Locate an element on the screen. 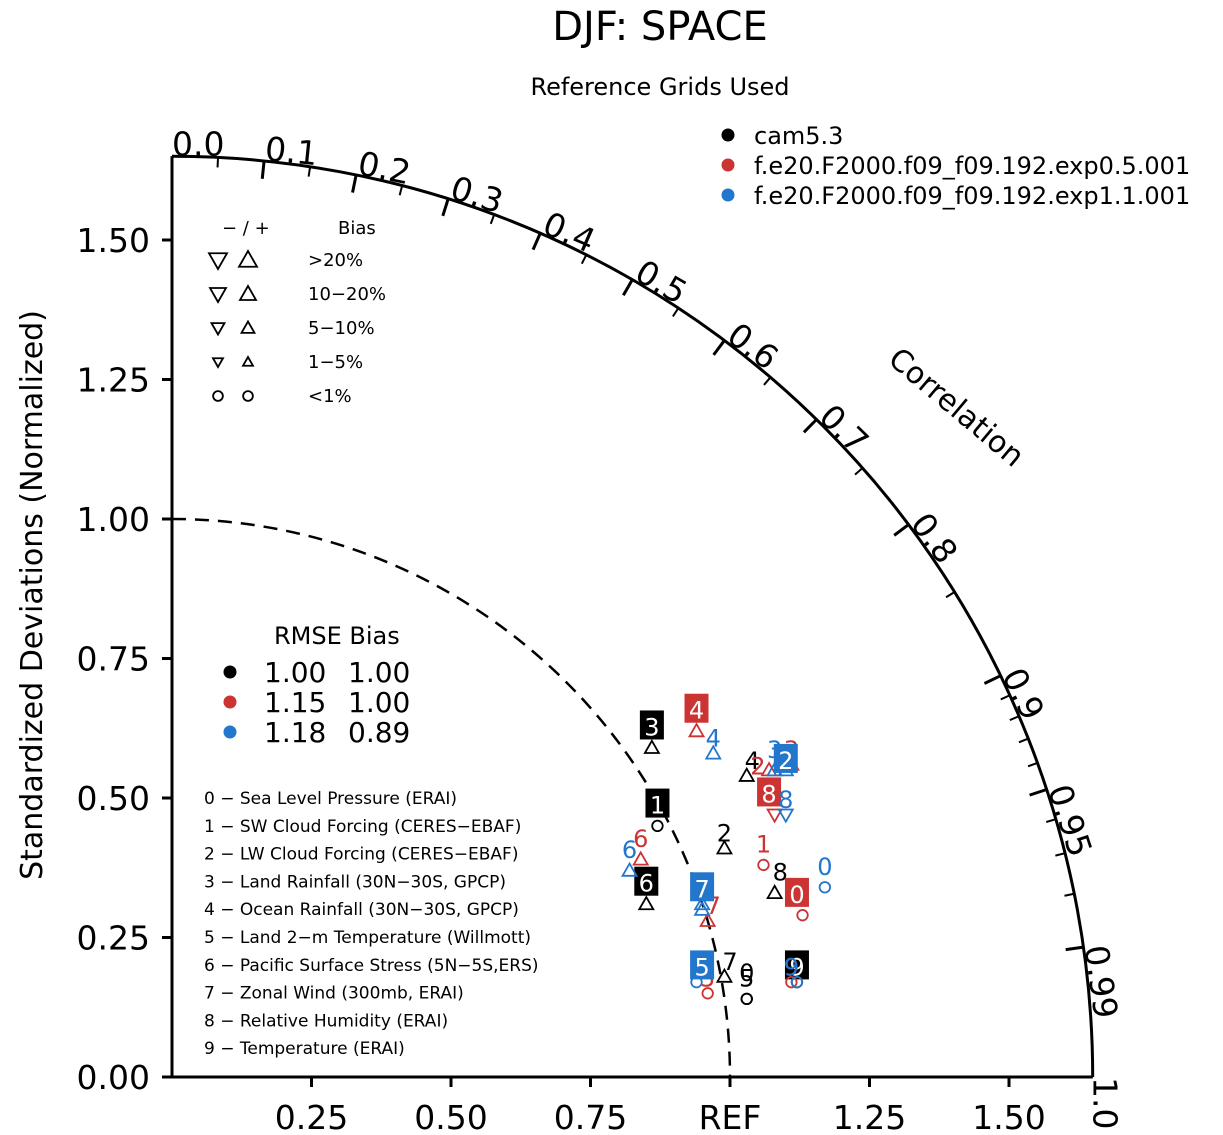 The height and width of the screenshot is (1135, 1223). bias-legend-label: 1−5% is located at coordinates (335, 362).